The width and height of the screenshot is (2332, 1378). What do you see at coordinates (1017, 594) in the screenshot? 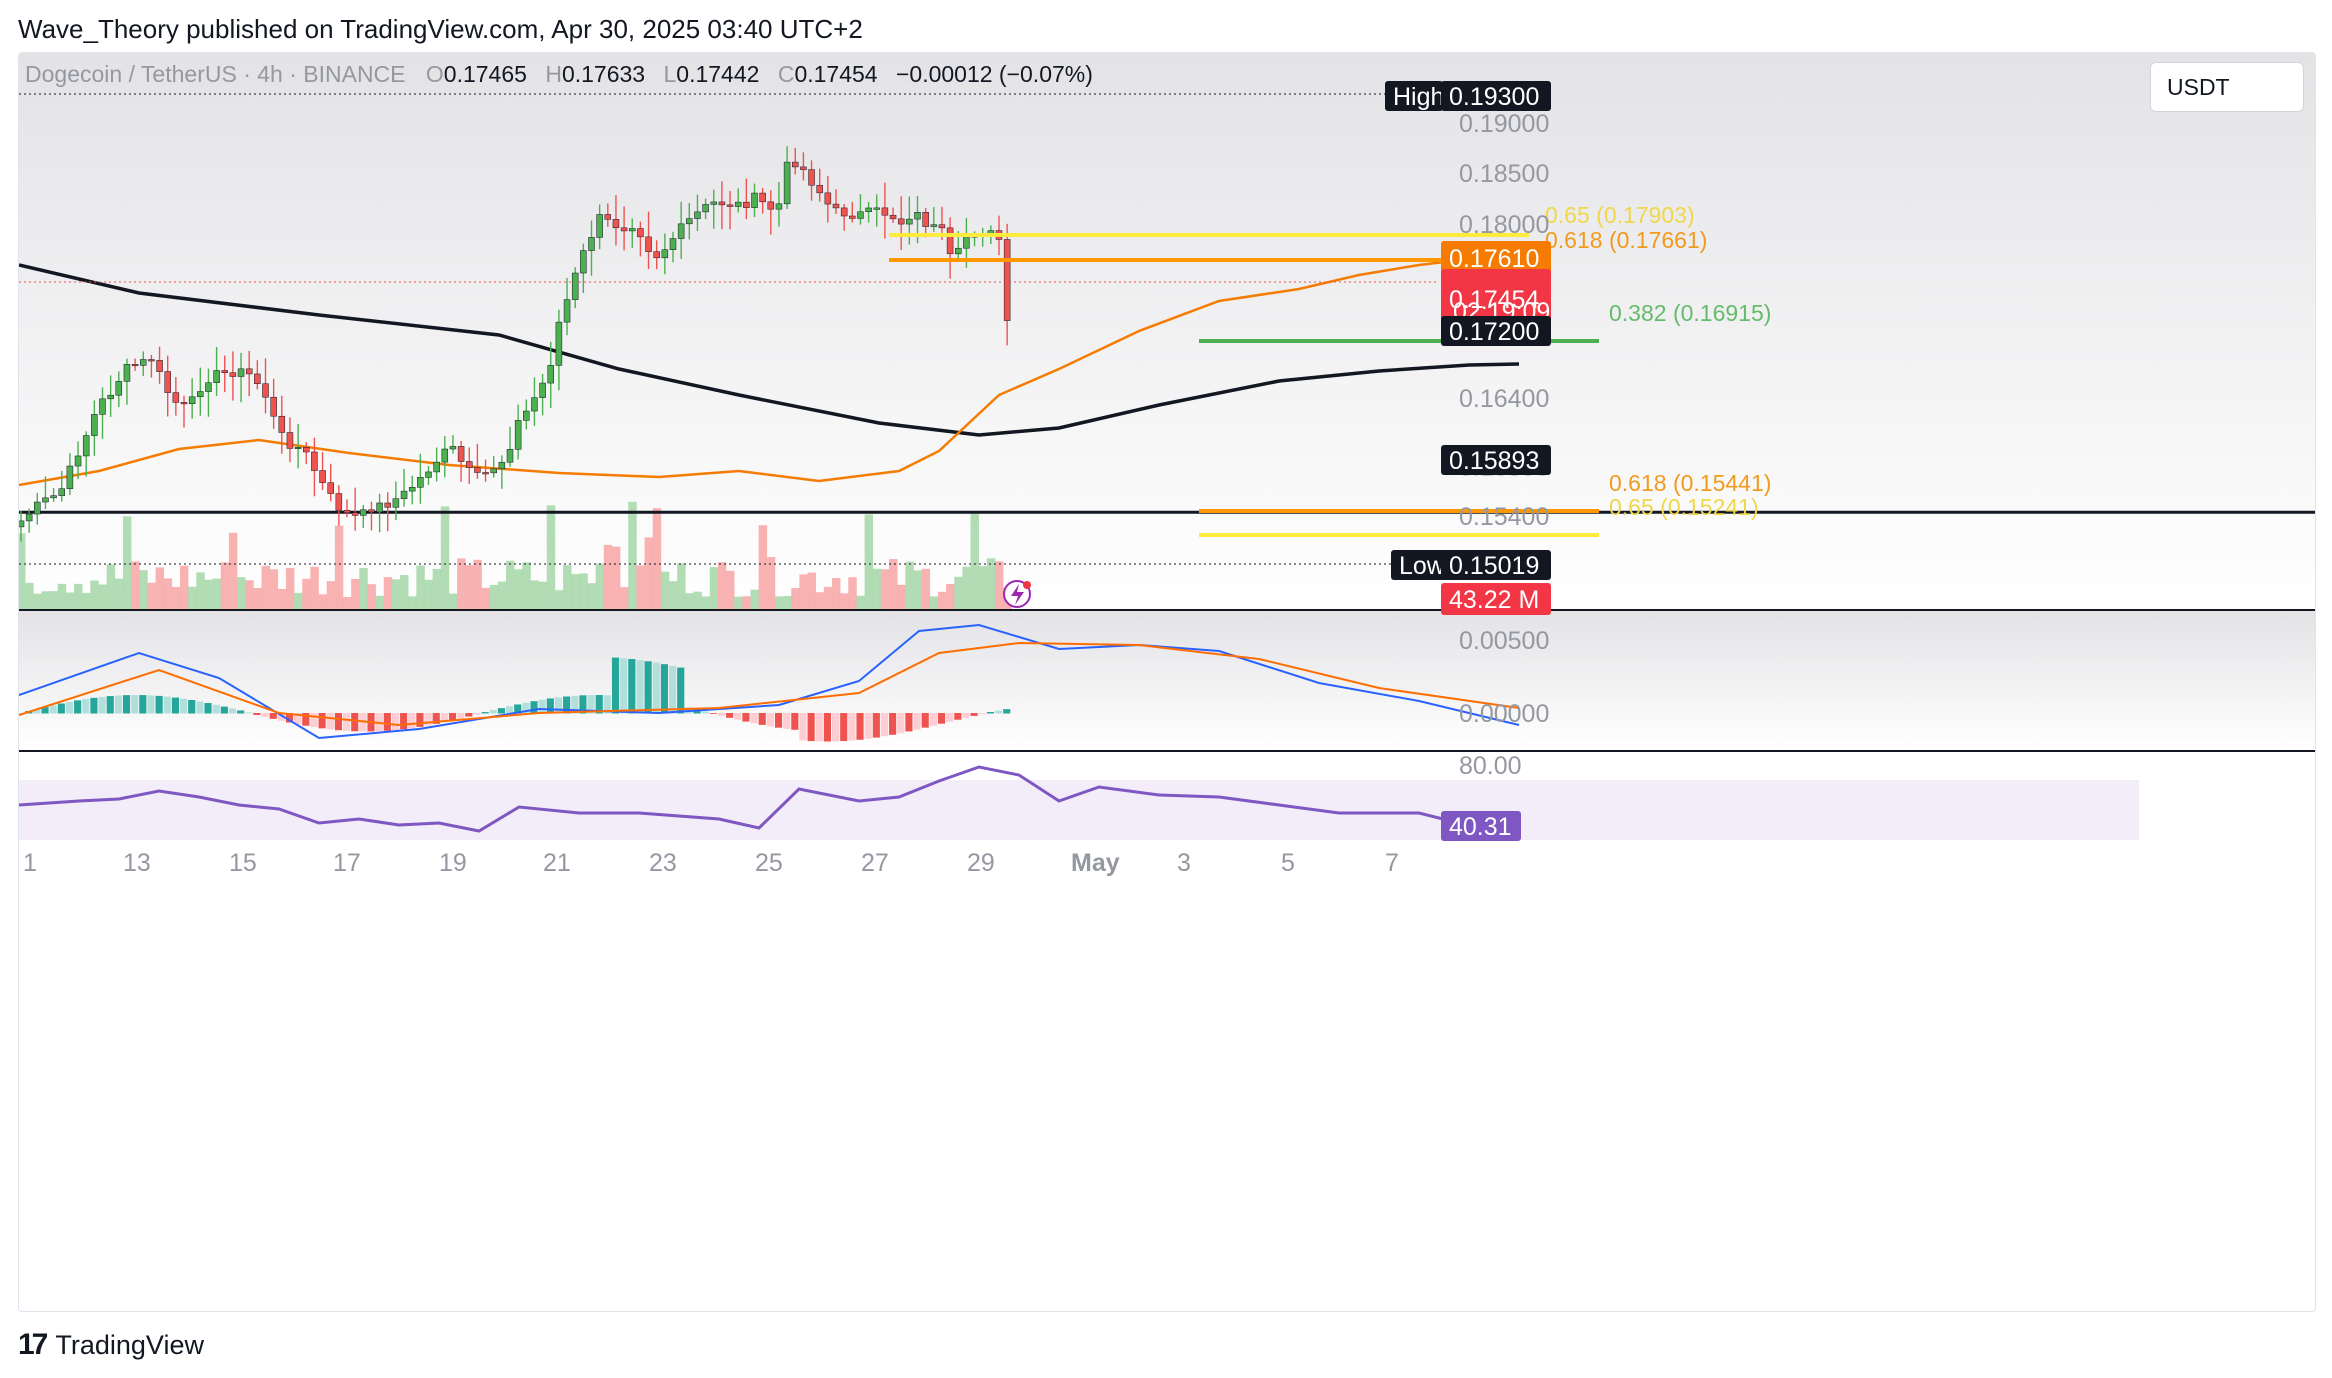
I see `lightning-icon-glyph` at bounding box center [1017, 594].